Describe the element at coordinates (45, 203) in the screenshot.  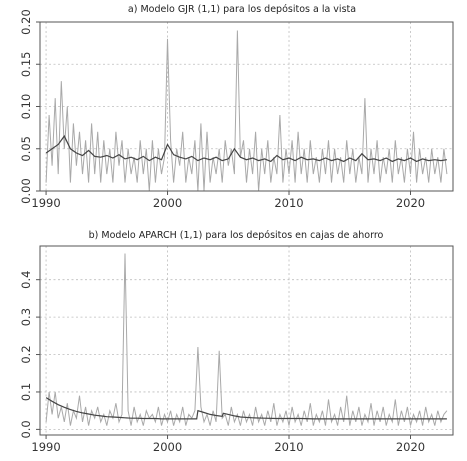
I see `panel-a-x-tick-label-0: 1990` at that location.